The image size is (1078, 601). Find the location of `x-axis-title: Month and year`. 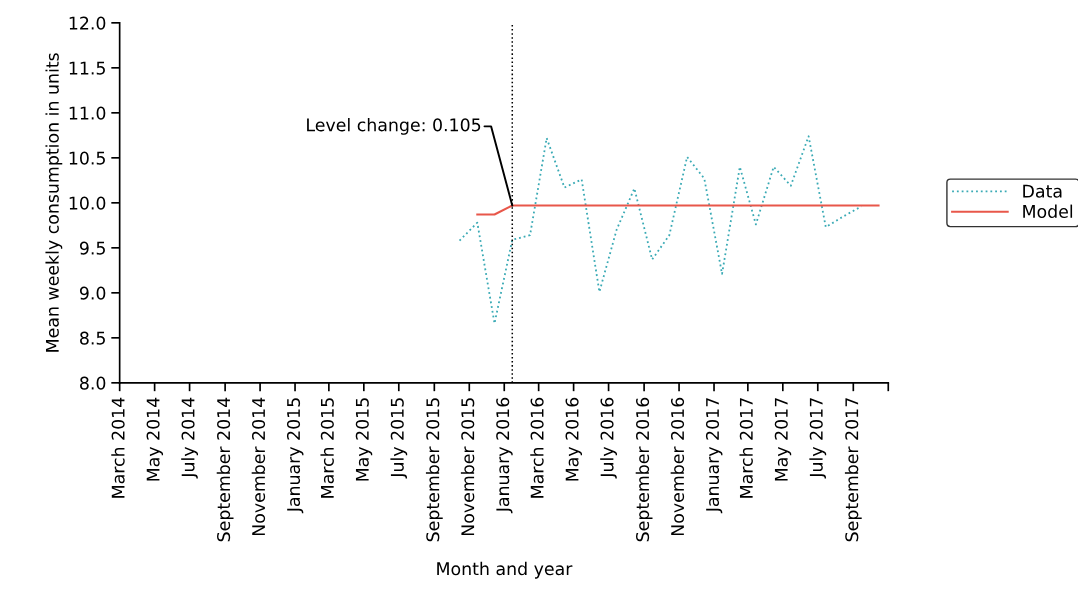

x-axis-title: Month and year is located at coordinates (505, 570).